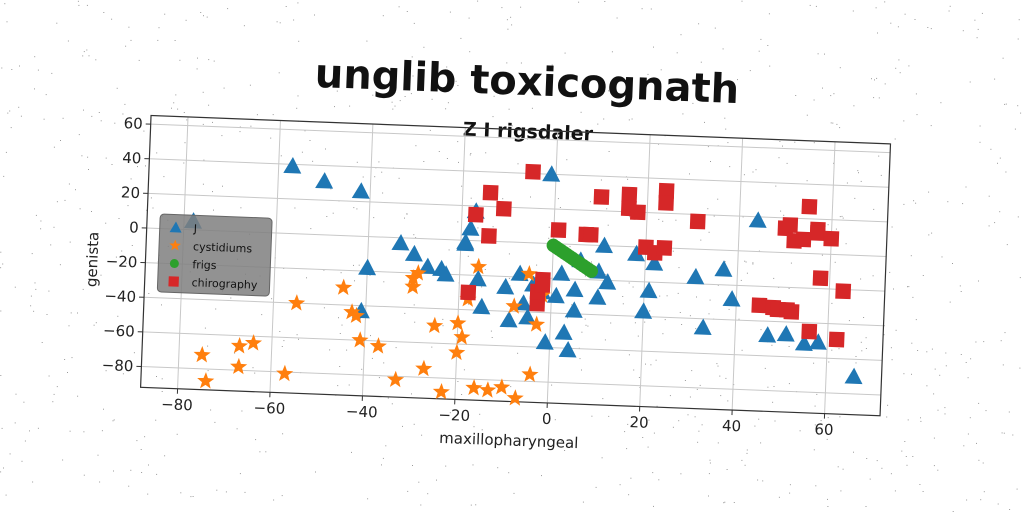 This screenshot has height=512, width=1024. Describe the element at coordinates (132, 158) in the screenshot. I see `y-tick-label: 40` at that location.